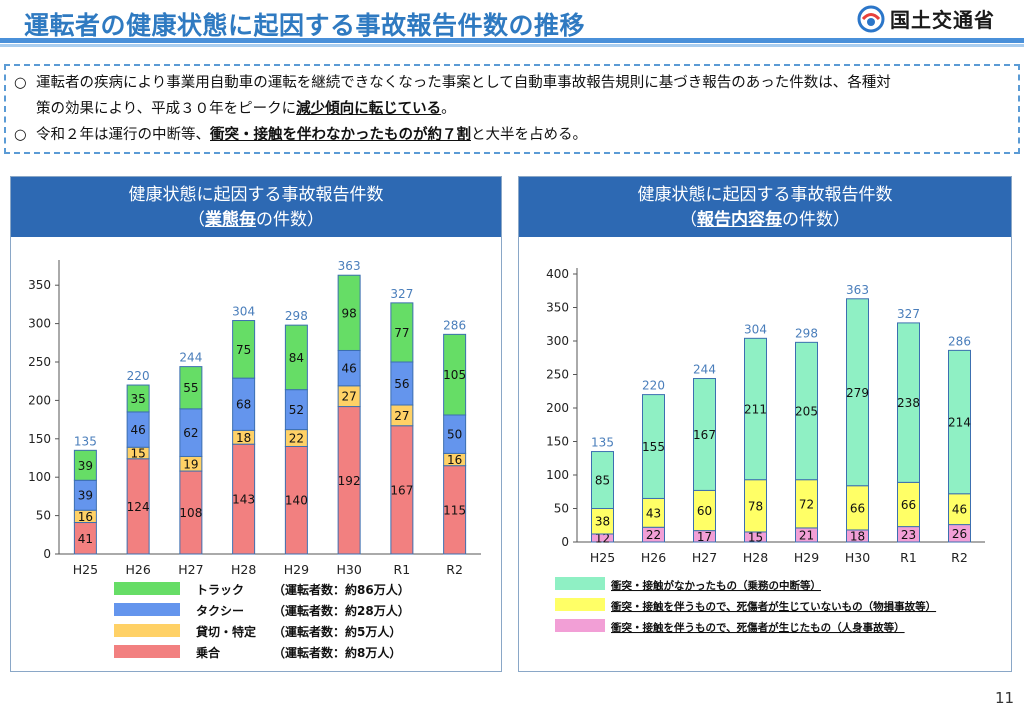 The height and width of the screenshot is (719, 1024). Describe the element at coordinates (454, 325) in the screenshot. I see `bar-total-label: 286` at that location.